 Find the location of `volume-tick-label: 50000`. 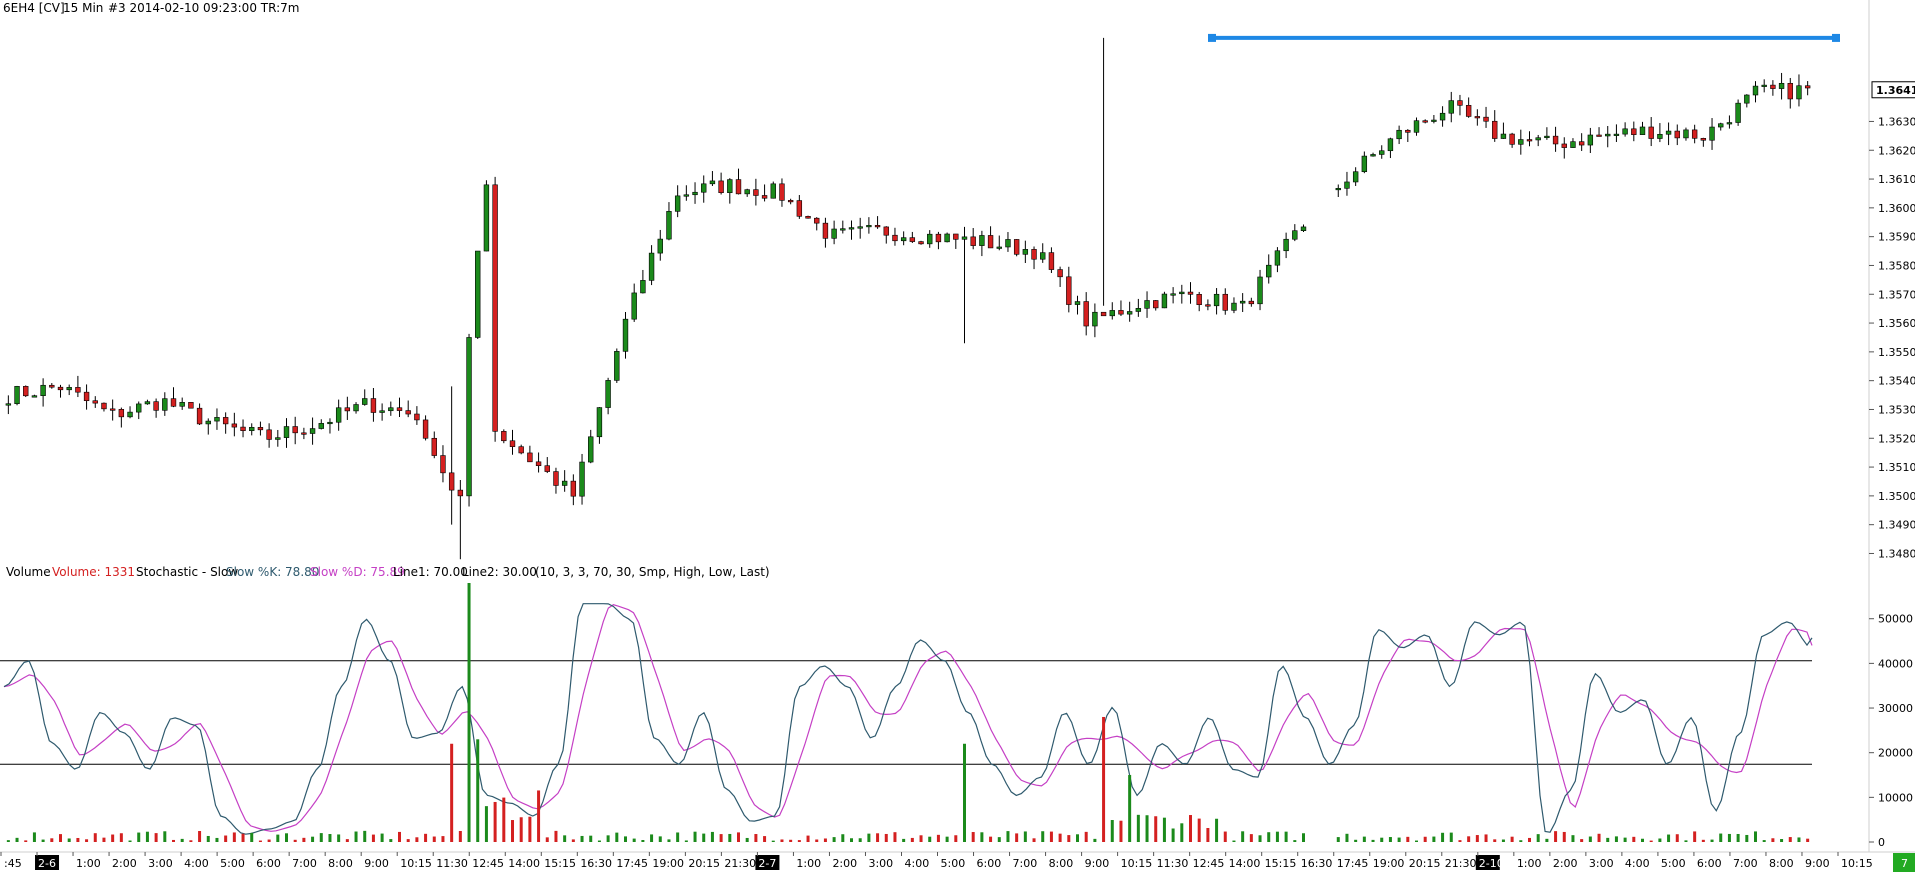

volume-tick-label: 50000 is located at coordinates (1895, 619).